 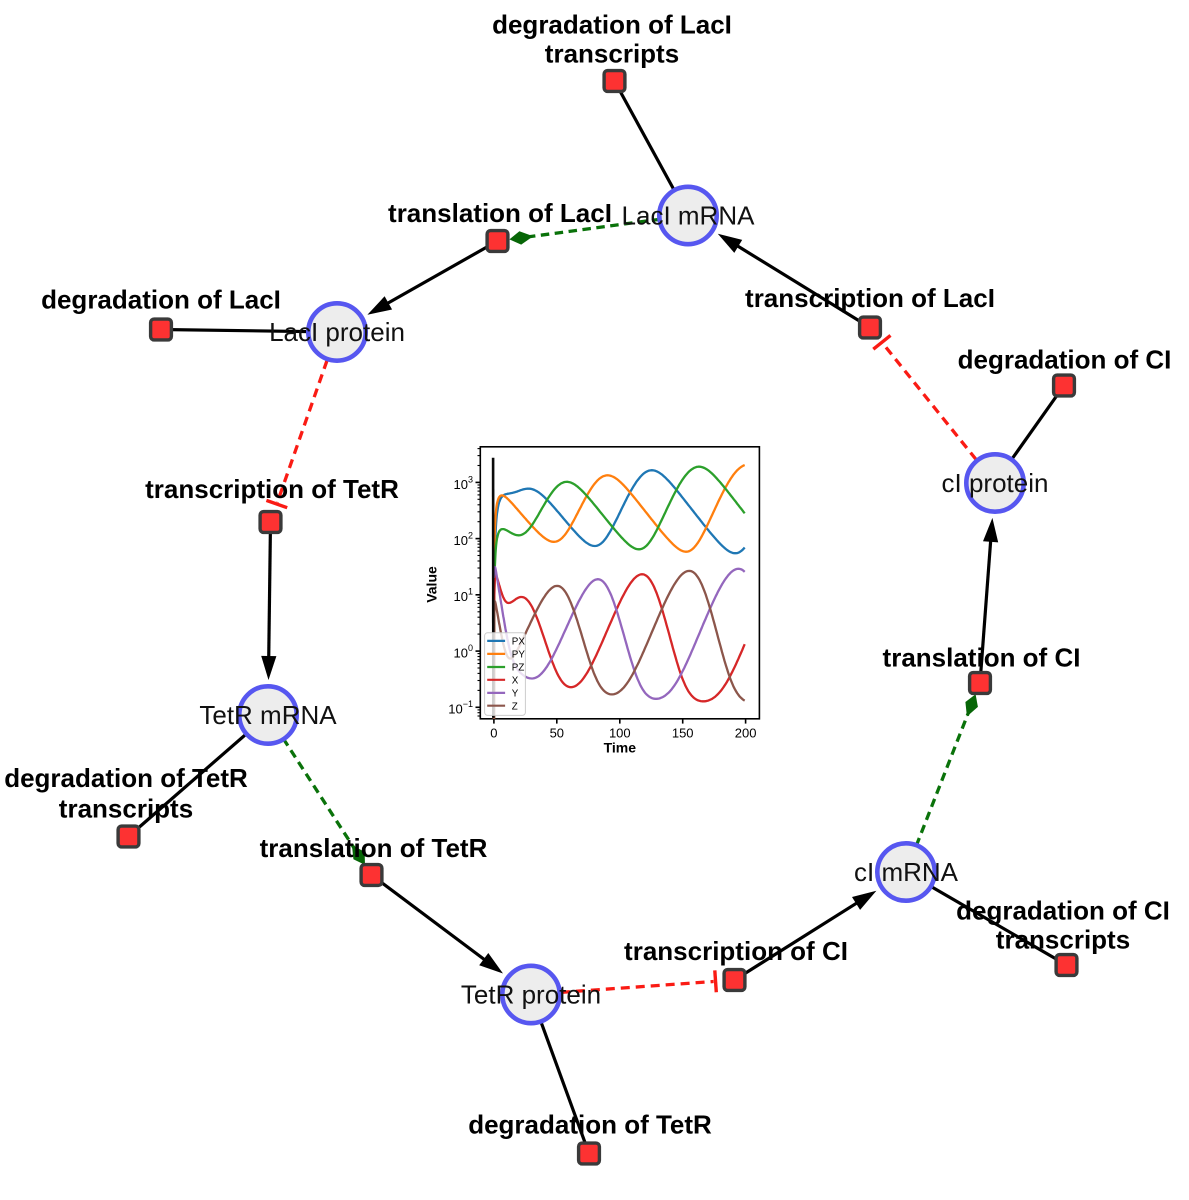 What do you see at coordinates (463, 596) in the screenshot?
I see `svg-text: 101` at bounding box center [463, 596].